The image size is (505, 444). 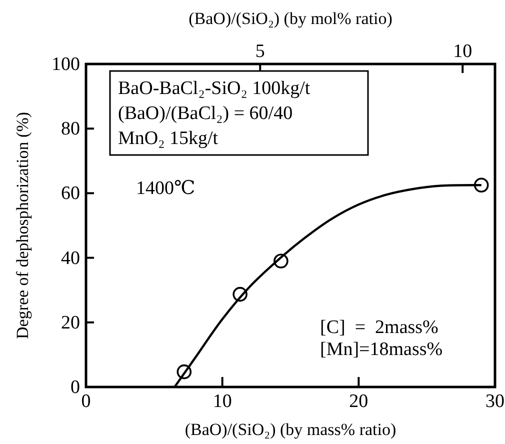 I want to click on annotation: [C] = 2mass%, so click(x=379, y=327).